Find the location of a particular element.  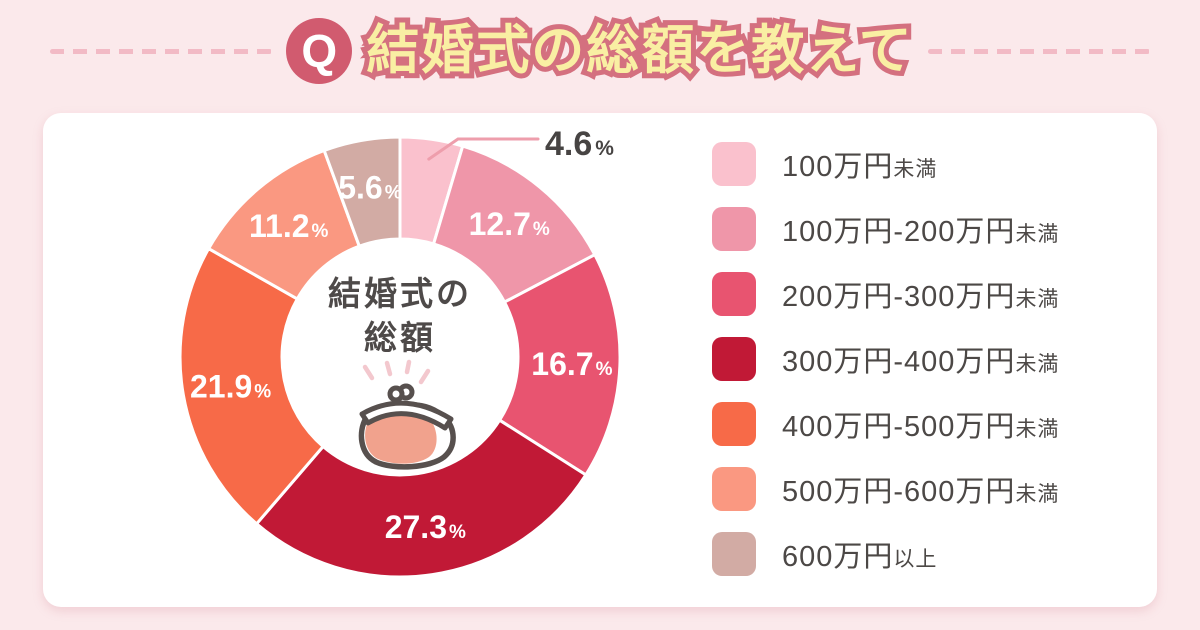

legend-item-0: 100万円未満 is located at coordinates (885, 164).